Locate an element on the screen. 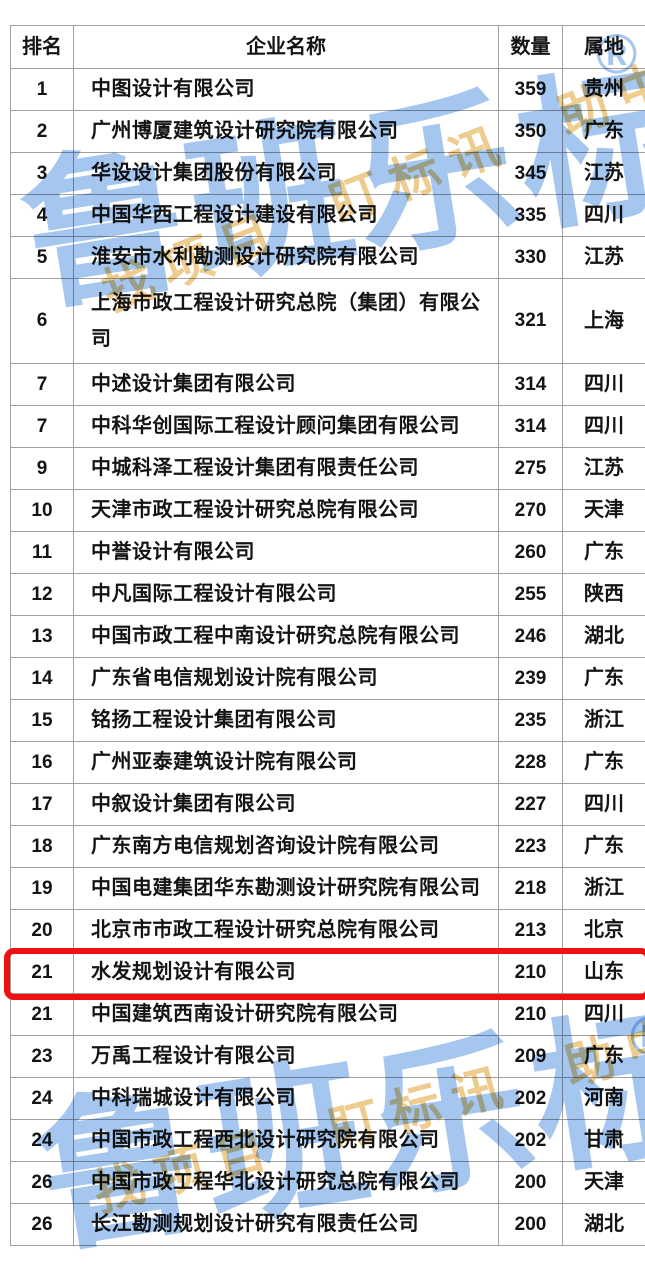 This screenshot has height=1273, width=645. table-row: 13 中国市政工程中南设计研究总院有限公司 246 湖北 is located at coordinates (328, 637).